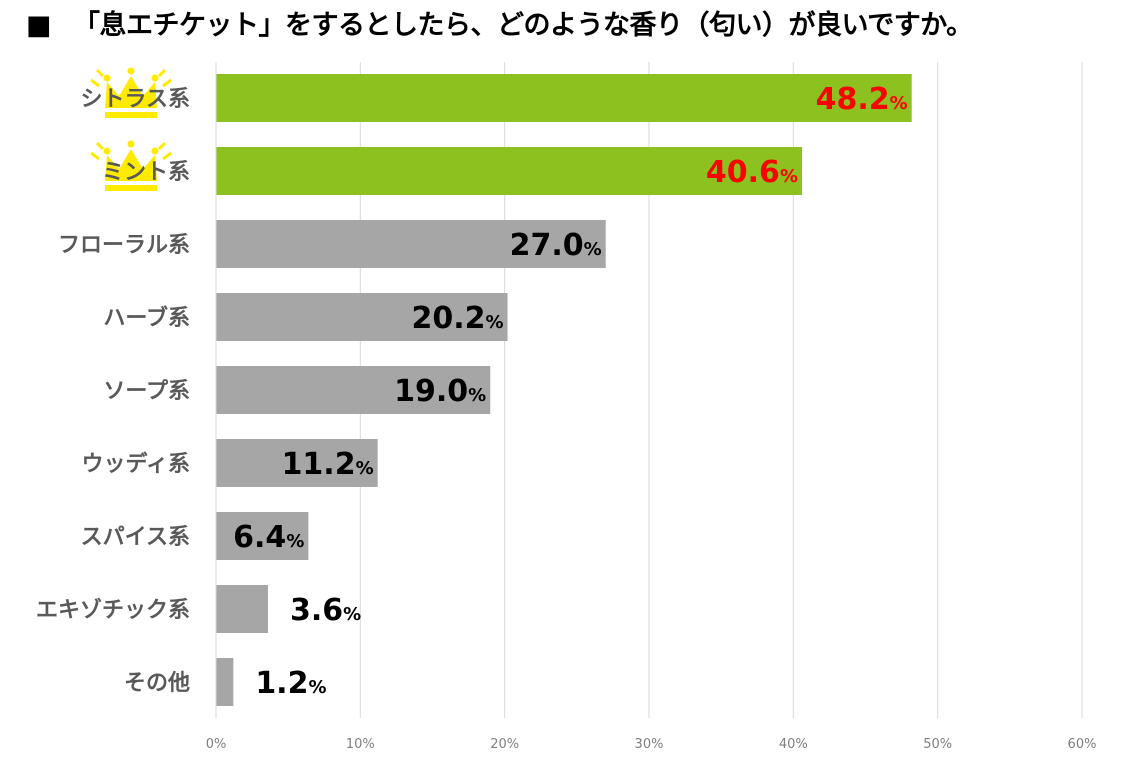 This screenshot has height=762, width=1134. Describe the element at coordinates (360, 744) in the screenshot. I see `x-tick-label: 10%` at that location.